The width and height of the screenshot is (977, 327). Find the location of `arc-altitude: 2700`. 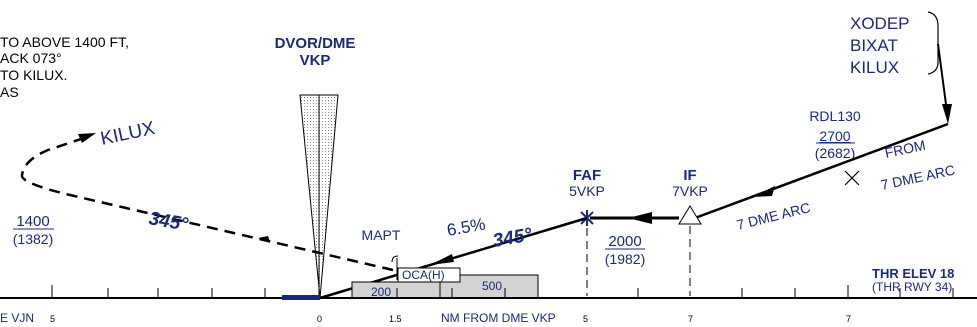

arc-altitude: 2700 is located at coordinates (834, 136).